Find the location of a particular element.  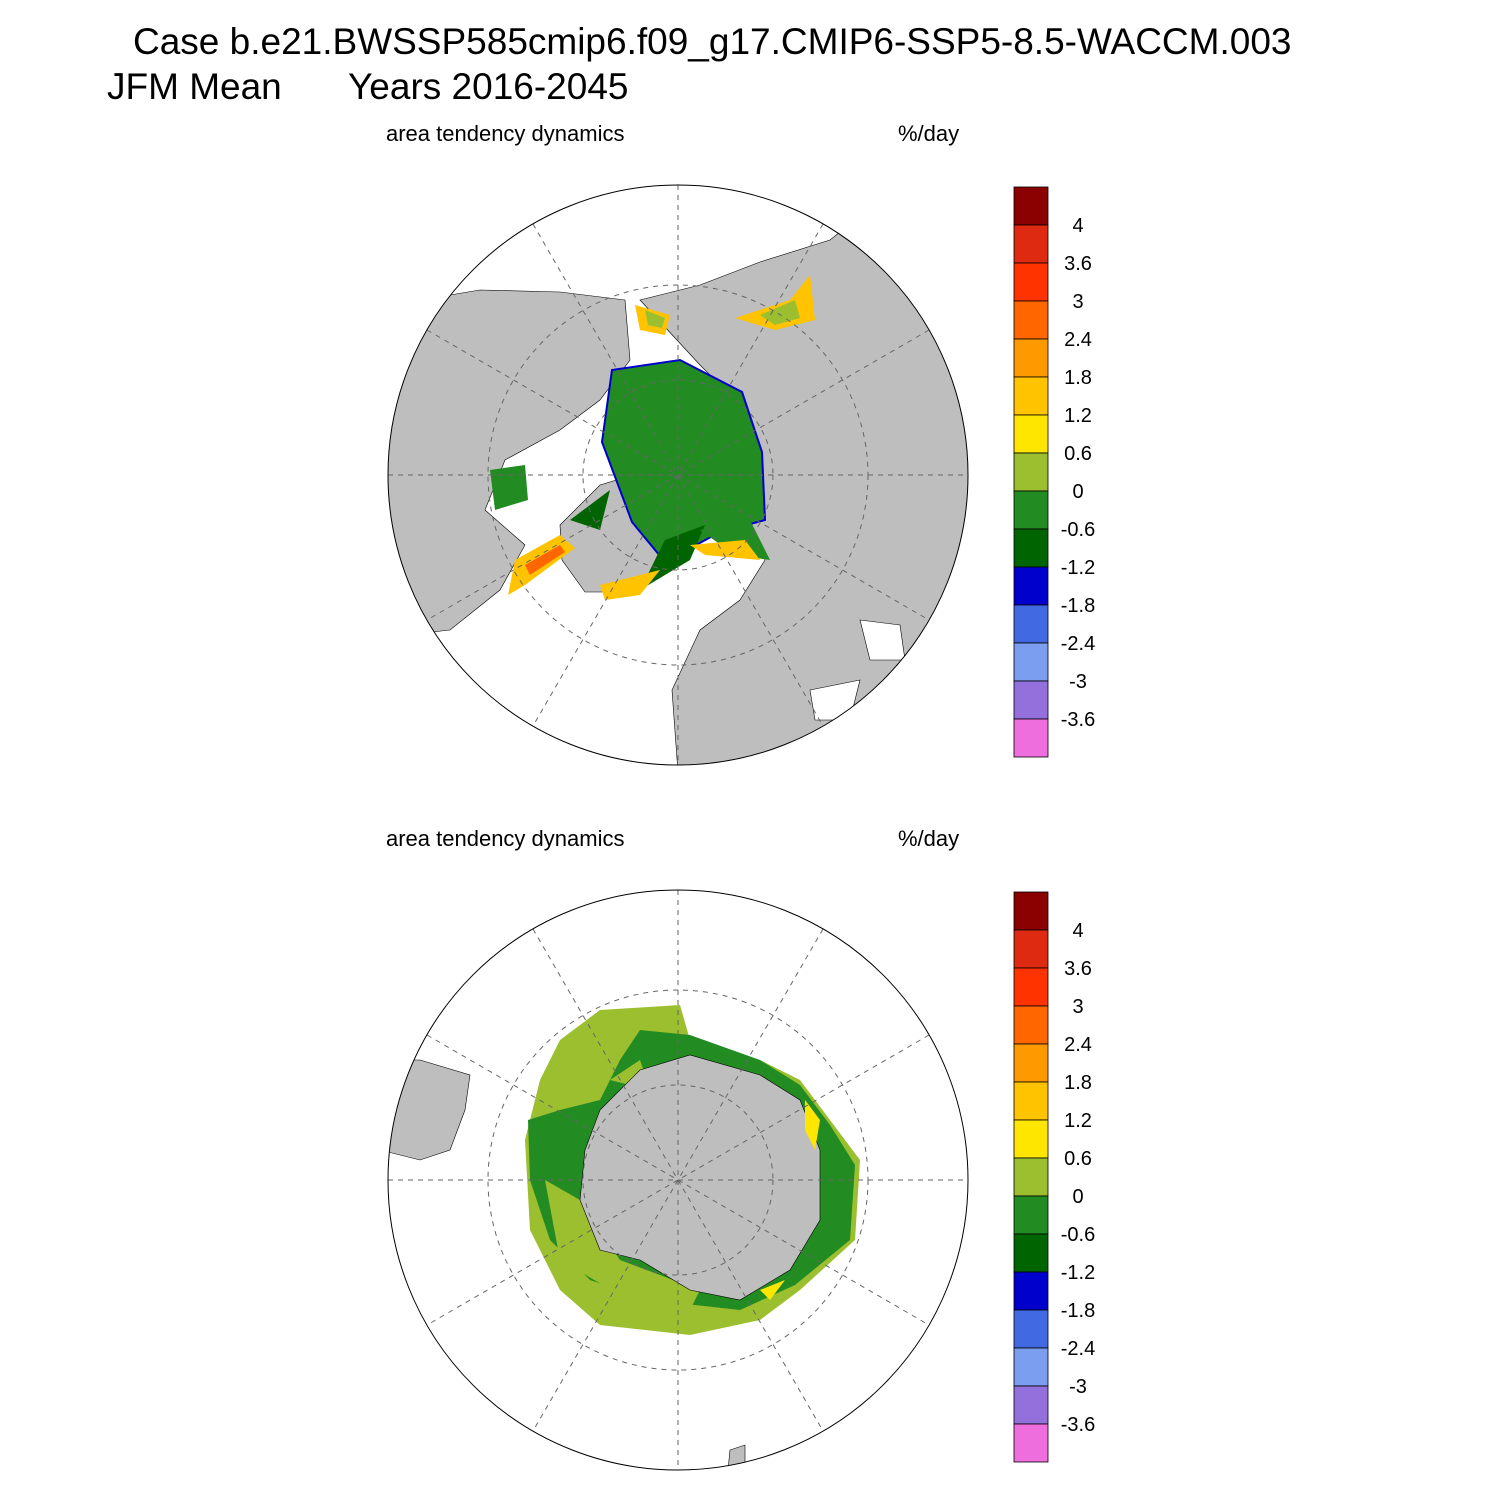

period: JFM Mean is located at coordinates (194, 86).